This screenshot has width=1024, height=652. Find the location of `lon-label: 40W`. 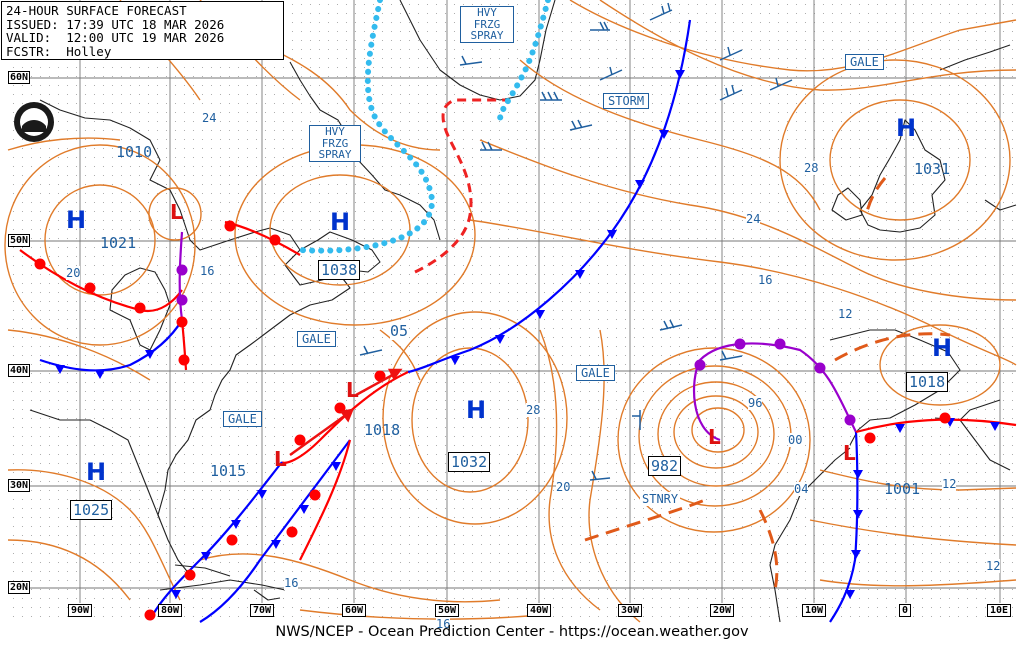

lon-label: 40W is located at coordinates (539, 610).